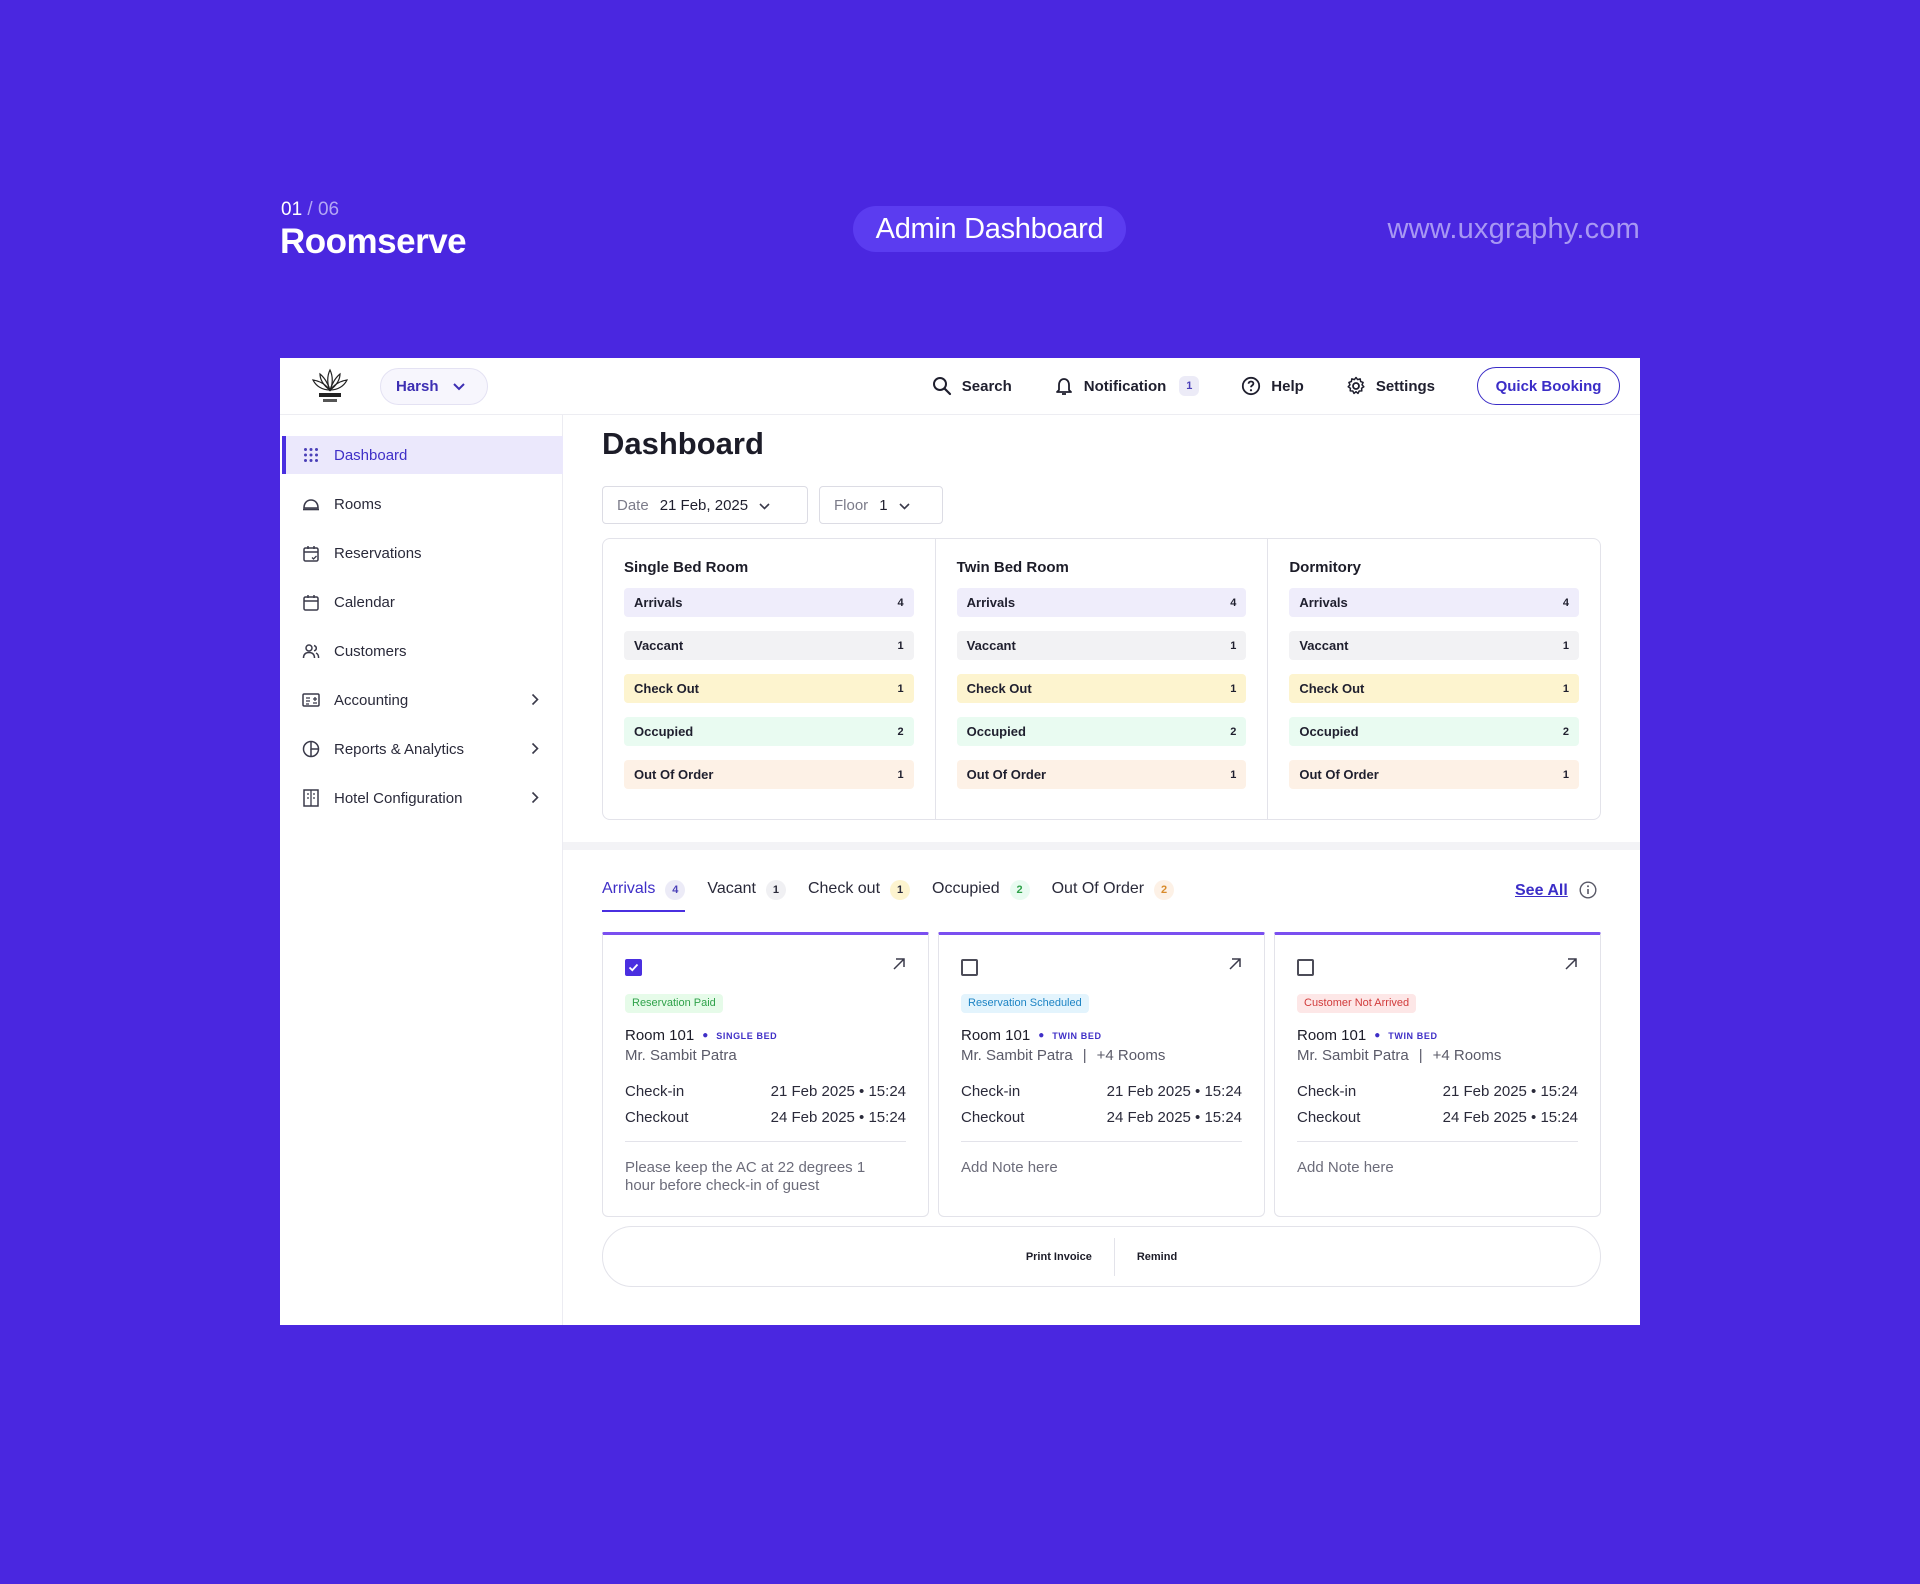  I want to click on room-type-title: Twin Bed Room, so click(1012, 567).